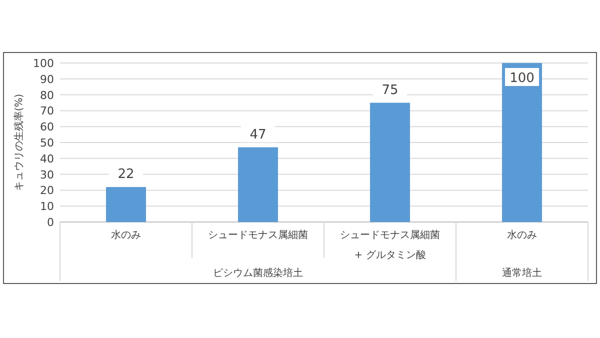 This screenshot has width=600, height=338. What do you see at coordinates (50, 222) in the screenshot?
I see `y-tick-label: 0` at bounding box center [50, 222].